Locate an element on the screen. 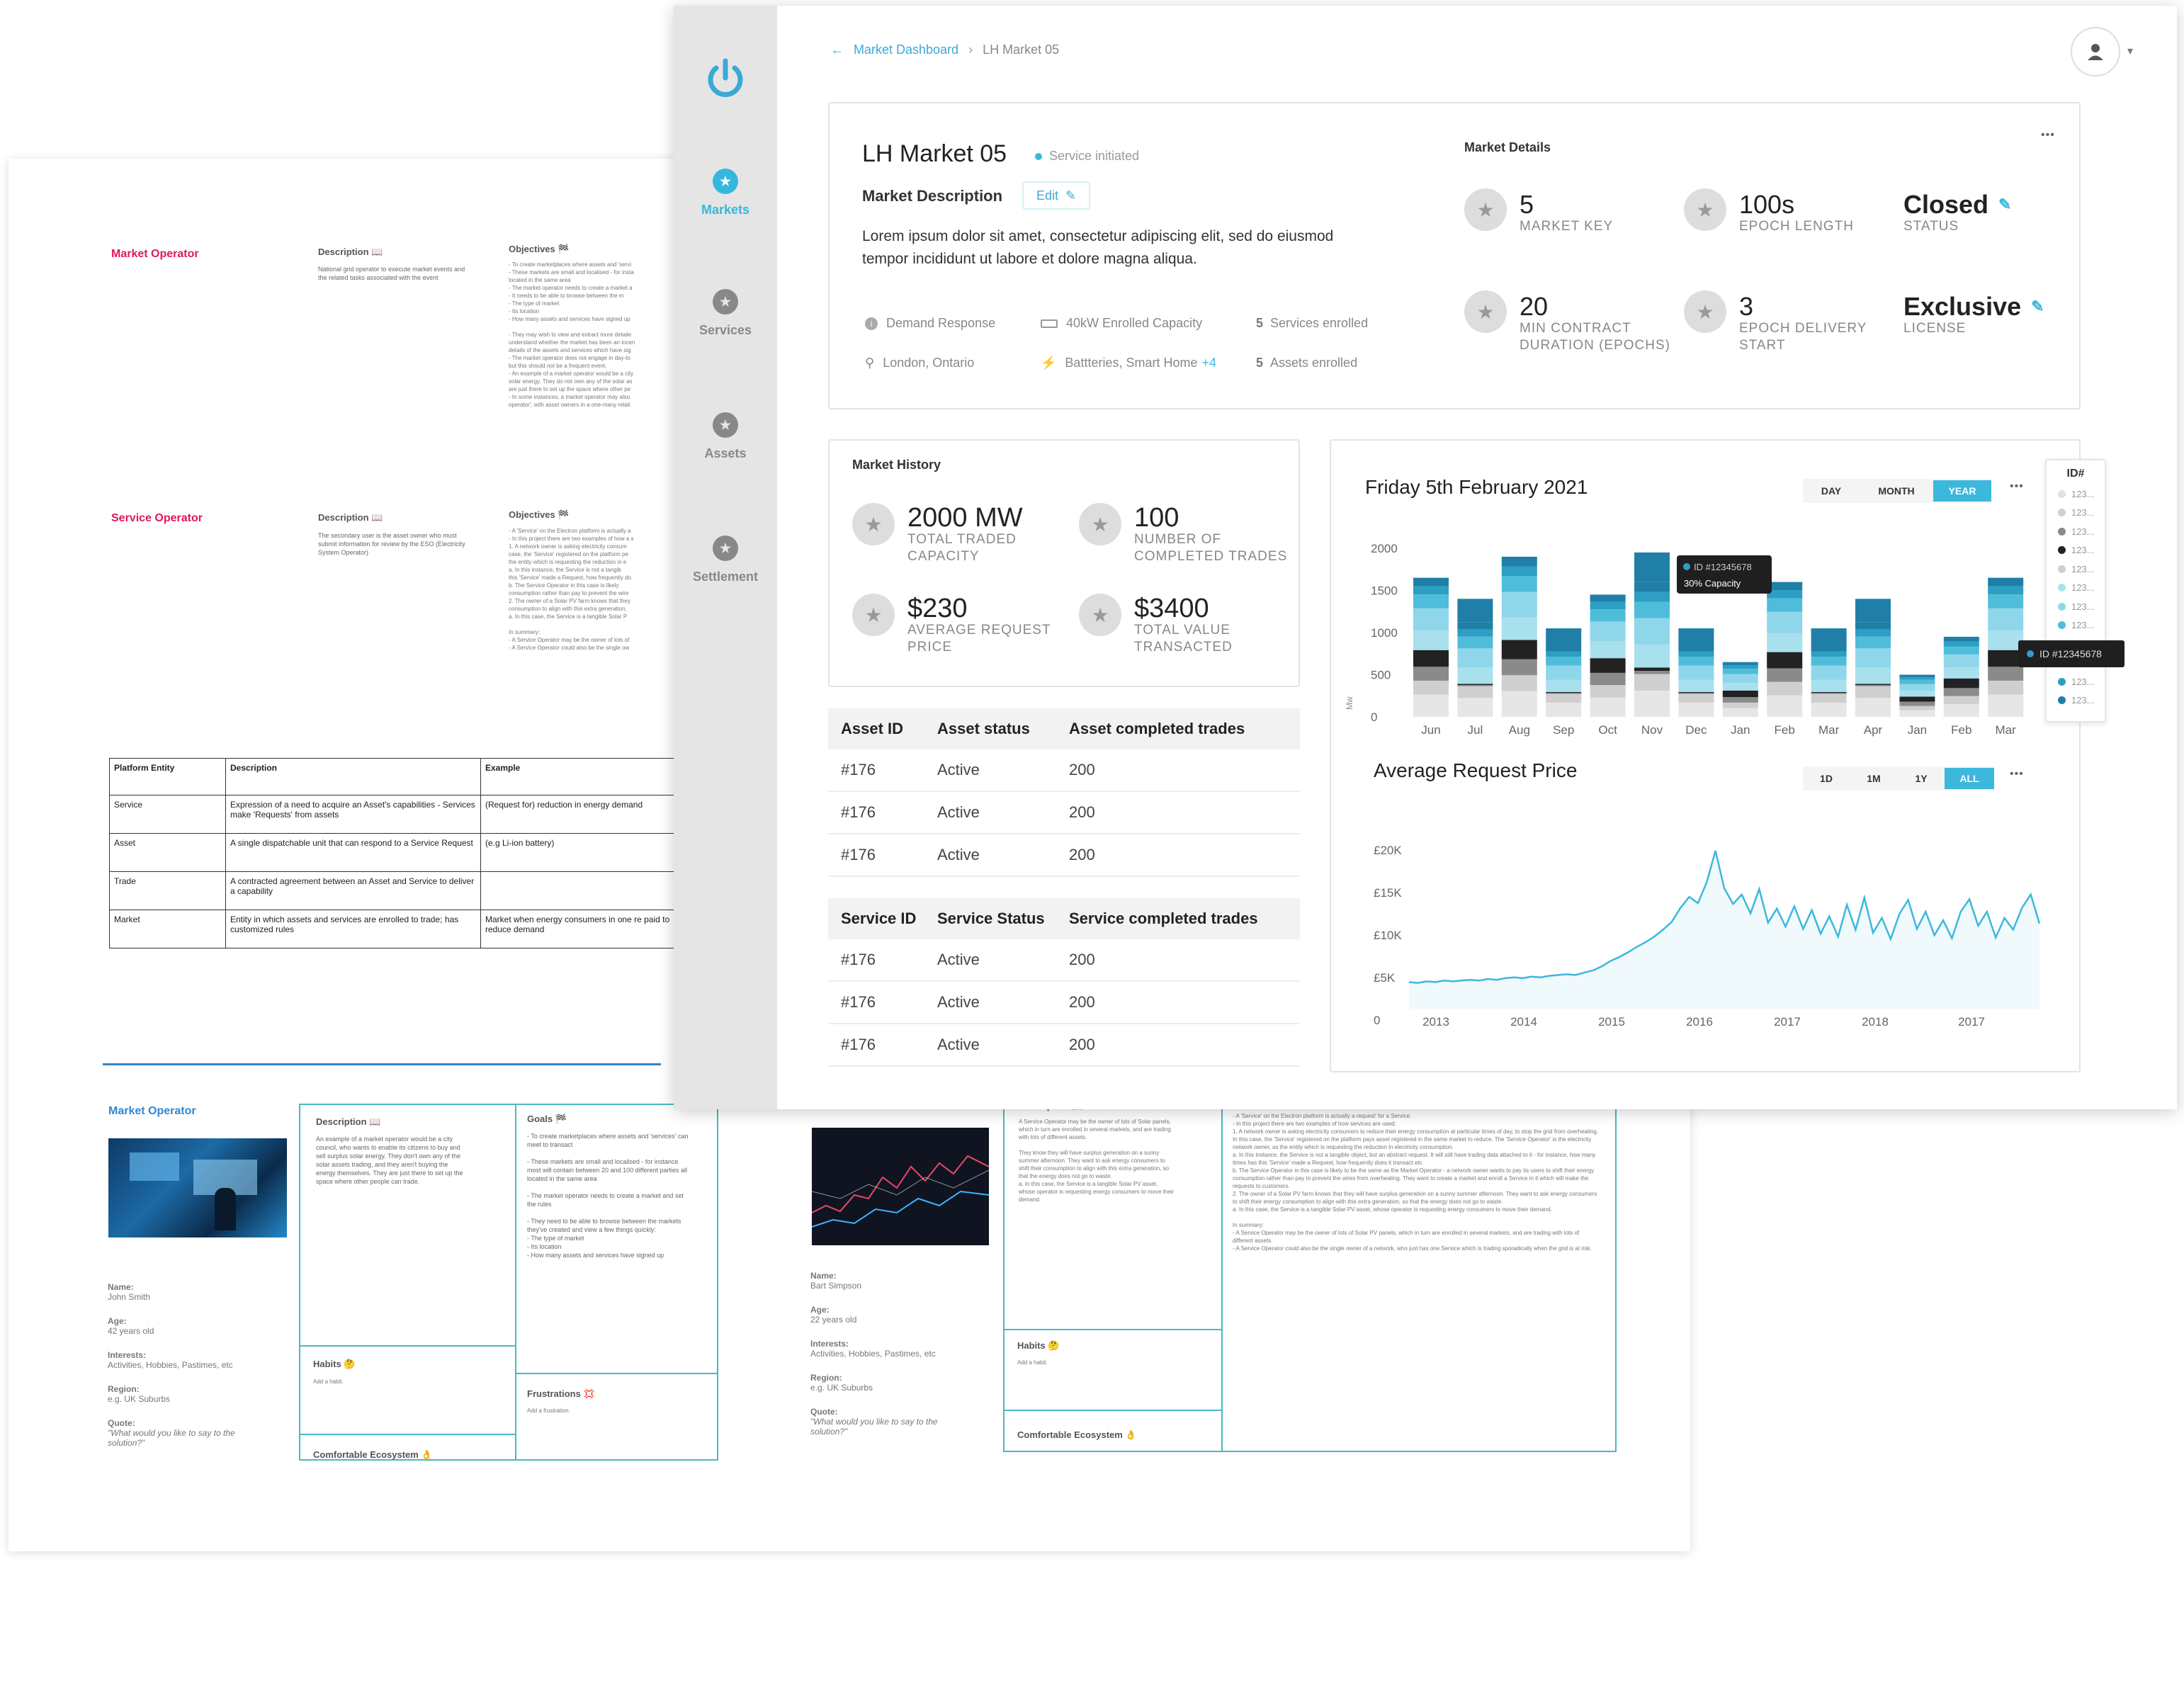 Image resolution: width=2184 pixels, height=1688 pixels. breadcrumb-parent-link: Market Dashboard is located at coordinates (906, 50).